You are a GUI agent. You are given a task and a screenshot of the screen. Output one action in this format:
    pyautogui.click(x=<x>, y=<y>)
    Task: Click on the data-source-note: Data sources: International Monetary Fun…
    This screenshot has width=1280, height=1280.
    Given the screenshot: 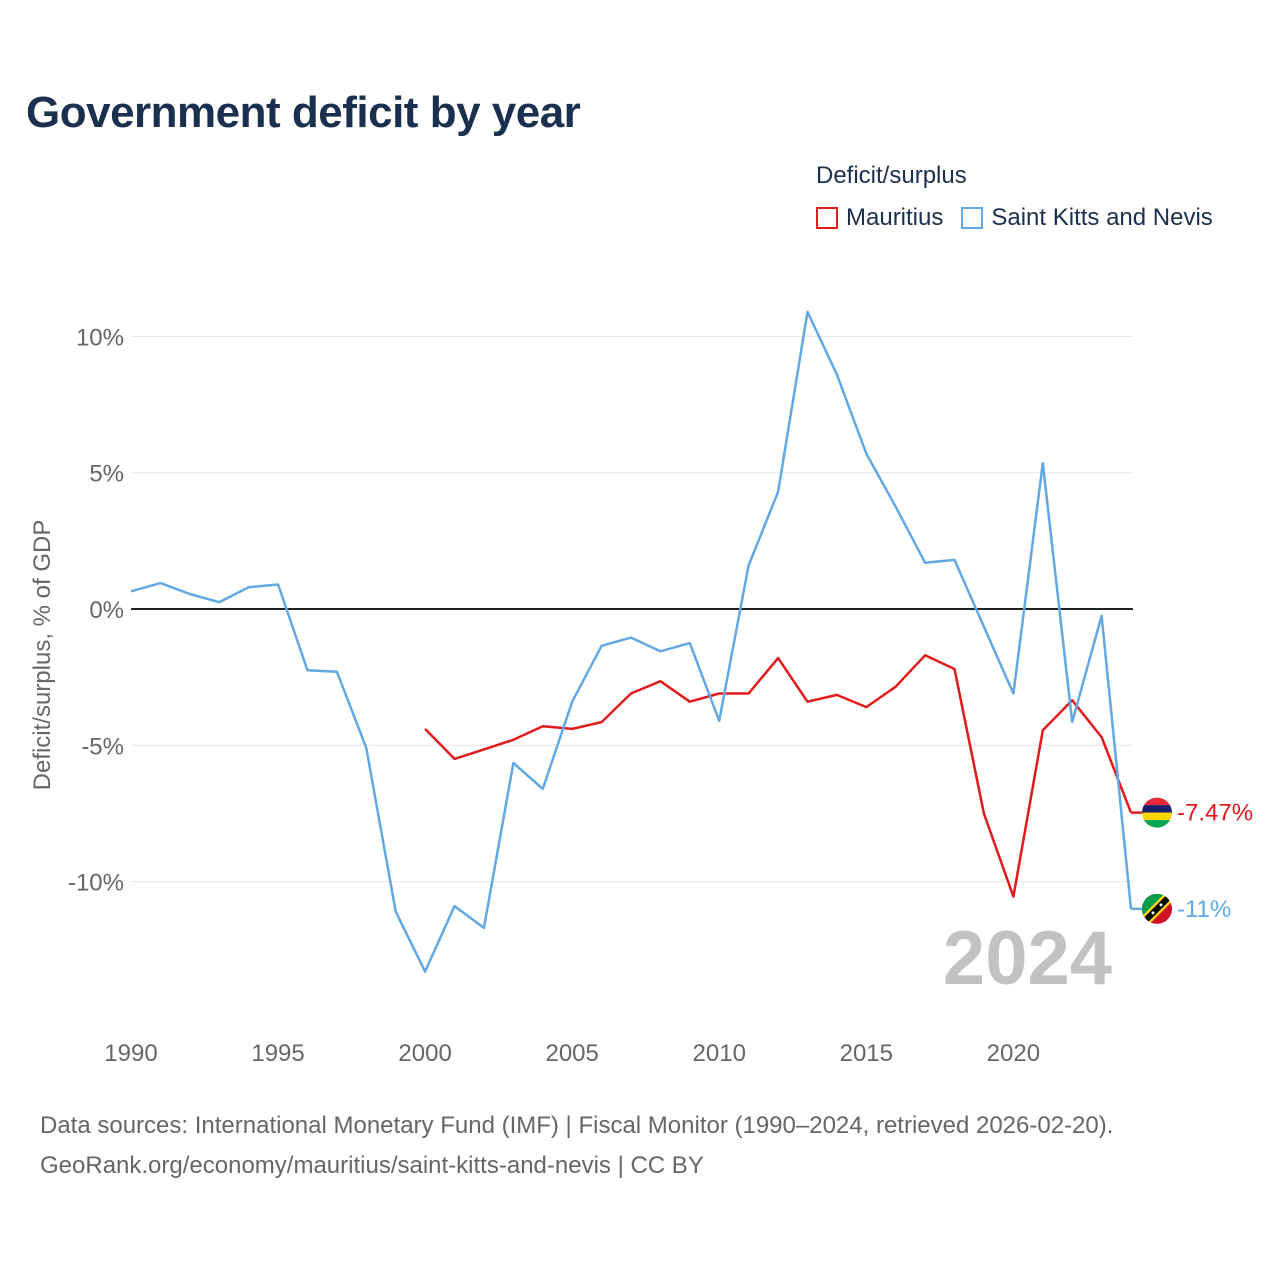 What is the action you would take?
    pyautogui.click(x=577, y=1125)
    